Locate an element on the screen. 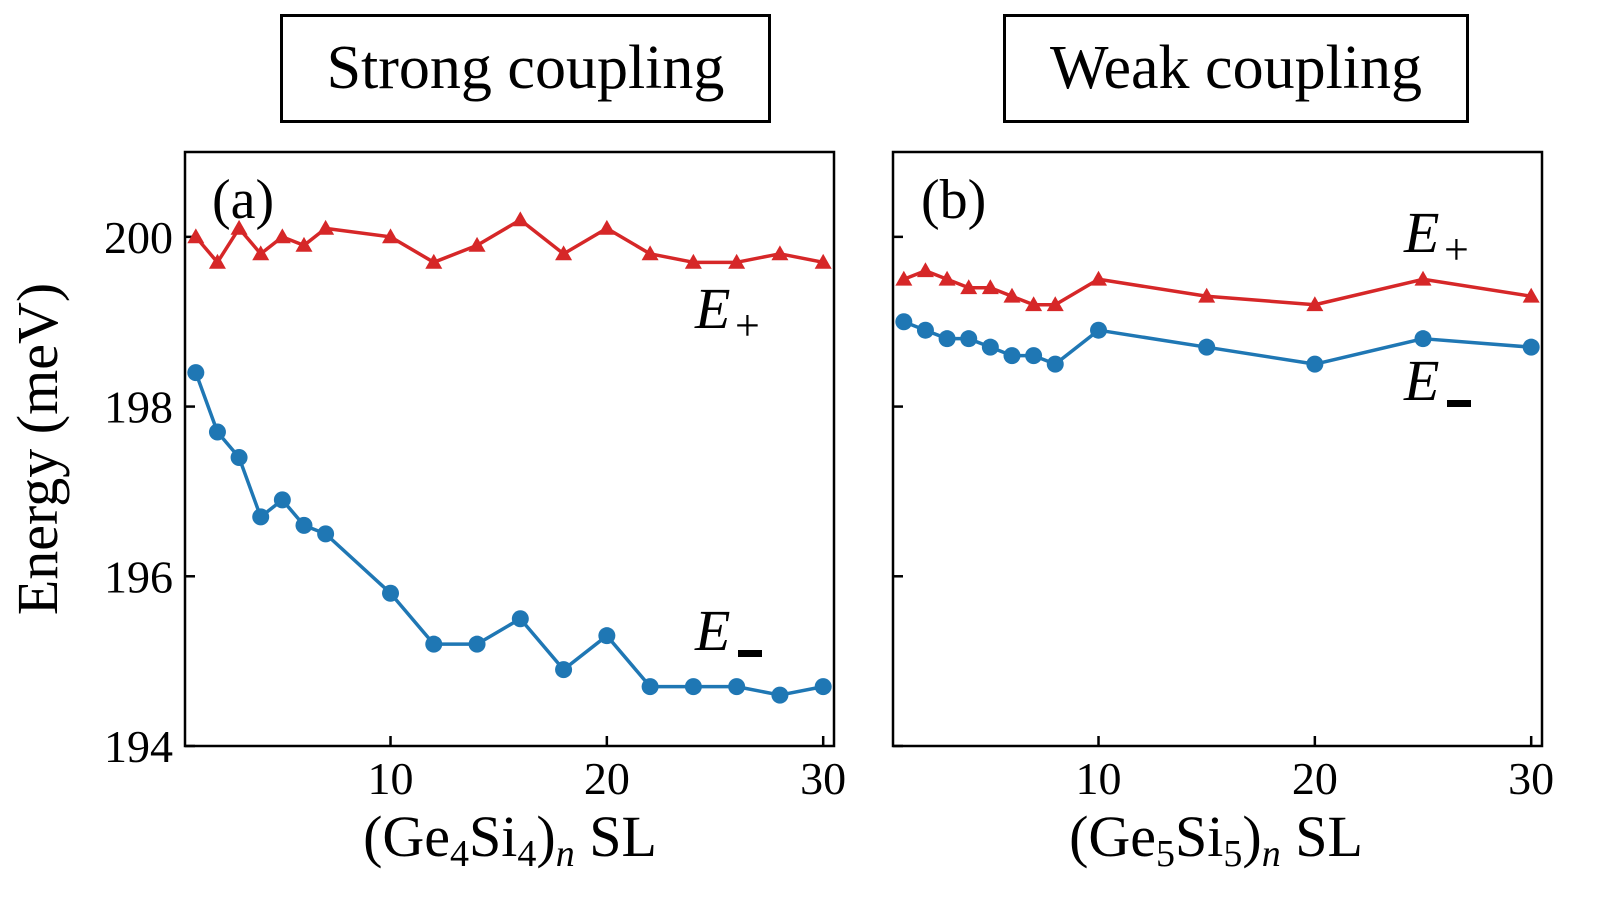  panel-b-xtick-label-30: 30 is located at coordinates (1531, 778).